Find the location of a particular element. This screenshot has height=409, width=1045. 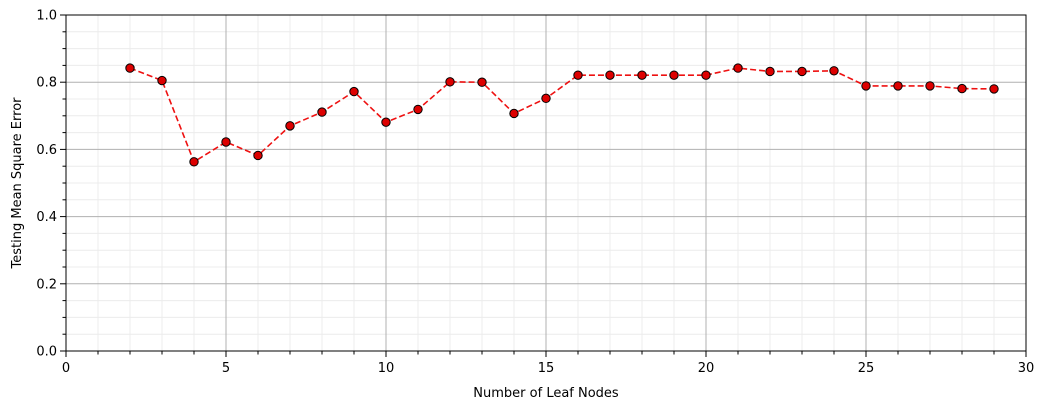

y-tick-label: 0.4 is located at coordinates (46, 217).